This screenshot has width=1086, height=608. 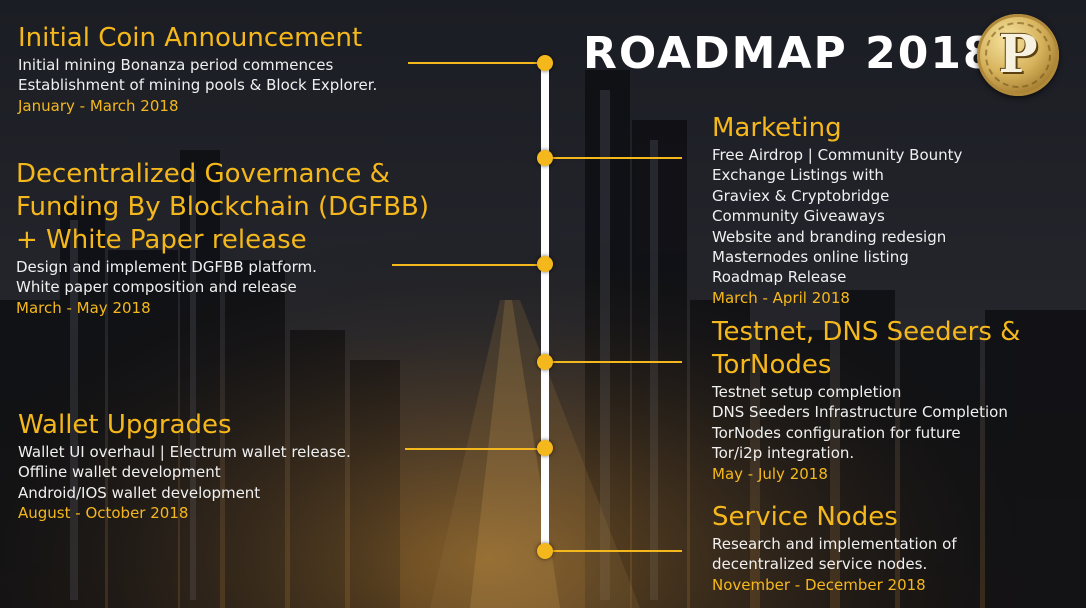 I want to click on milestone-heading: Funding By Blockchain (DGFBB), so click(x=223, y=207).